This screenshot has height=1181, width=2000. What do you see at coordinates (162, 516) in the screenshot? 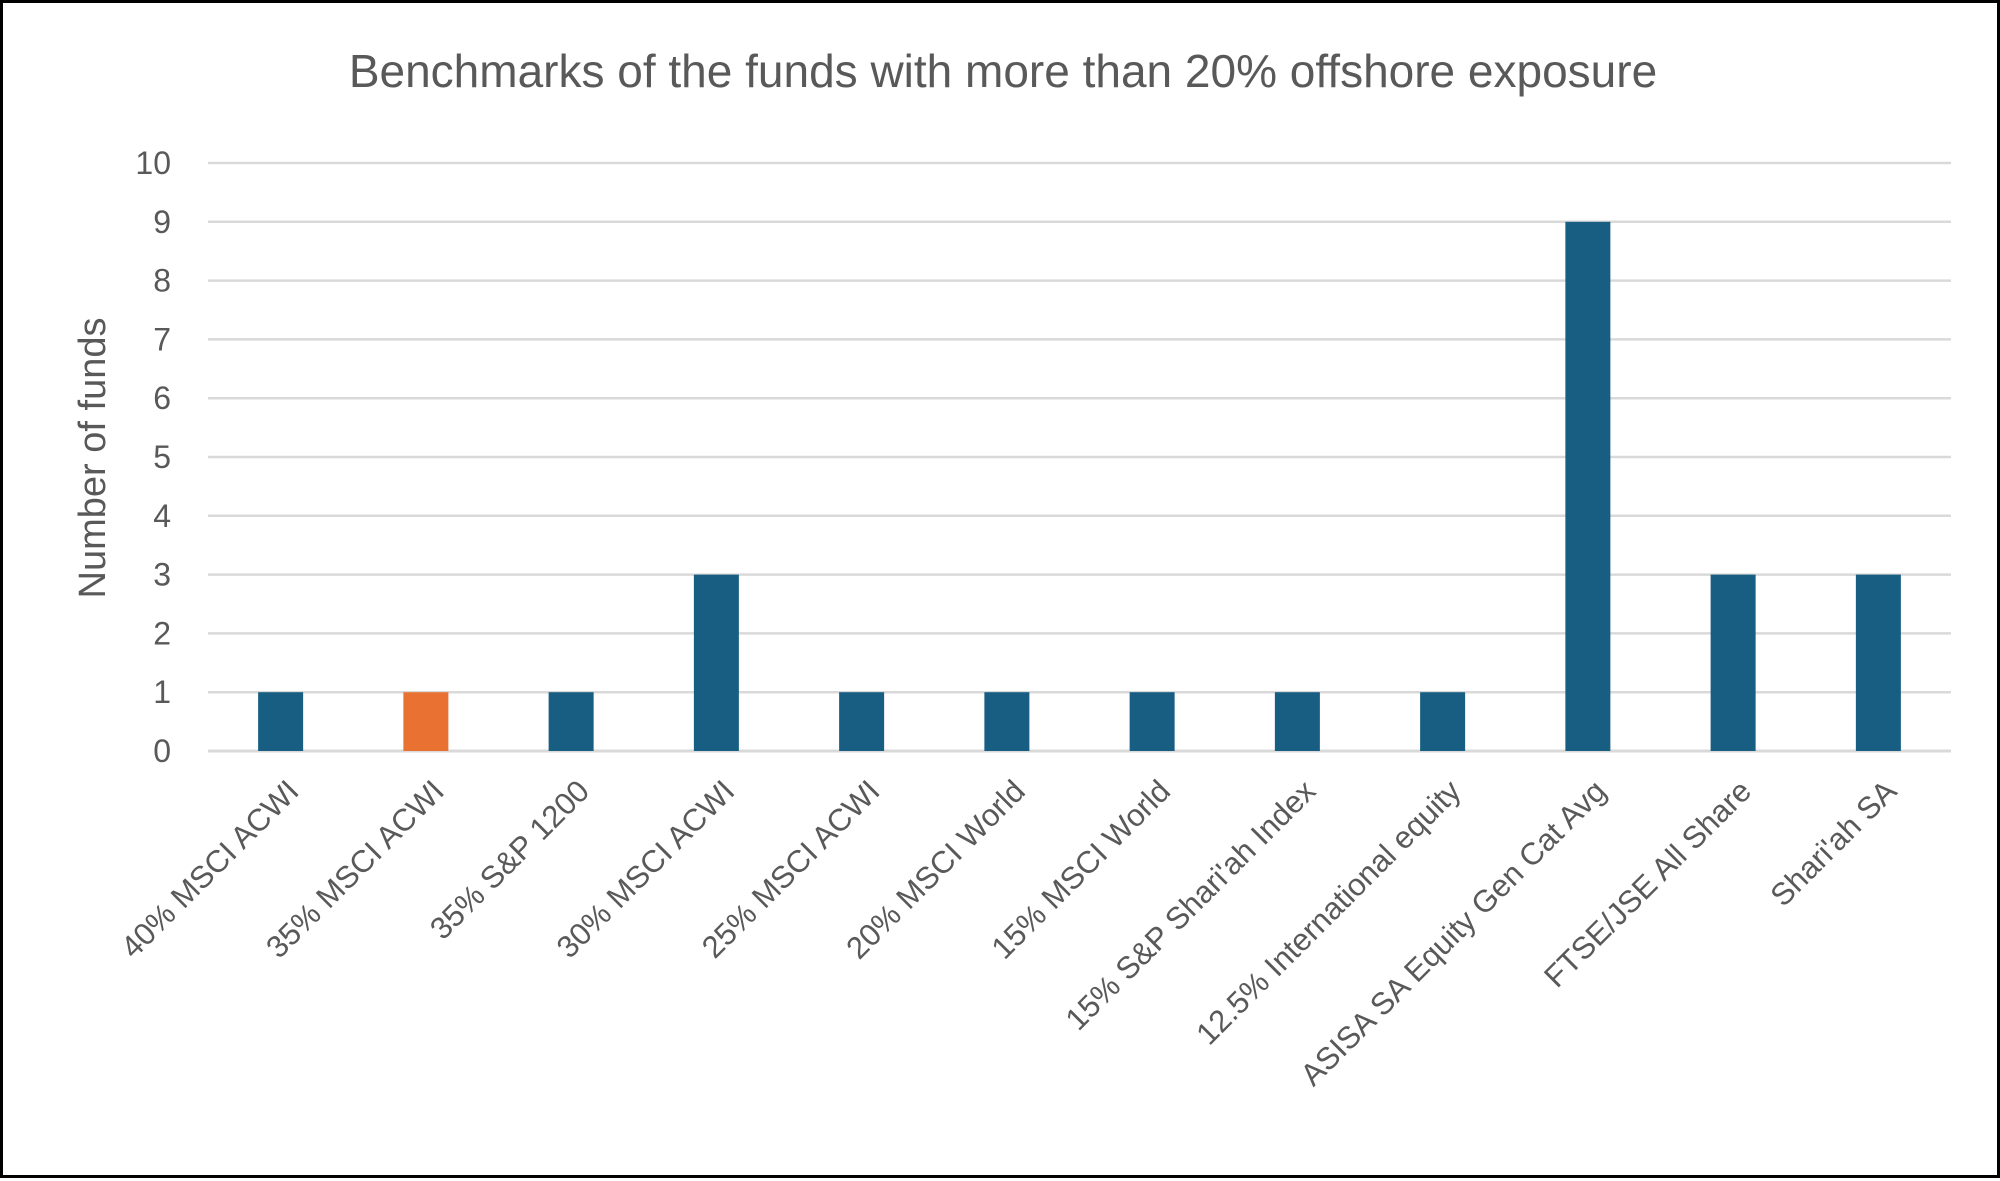
I see `y-tick-label: 4` at bounding box center [162, 516].